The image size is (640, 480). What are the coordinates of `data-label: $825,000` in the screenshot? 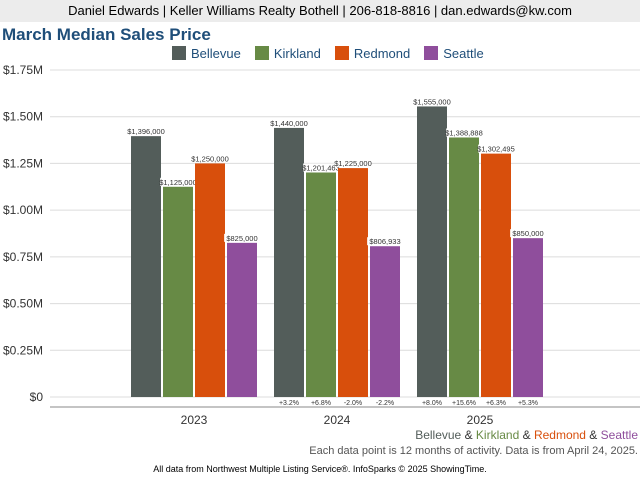 It's located at (241, 238).